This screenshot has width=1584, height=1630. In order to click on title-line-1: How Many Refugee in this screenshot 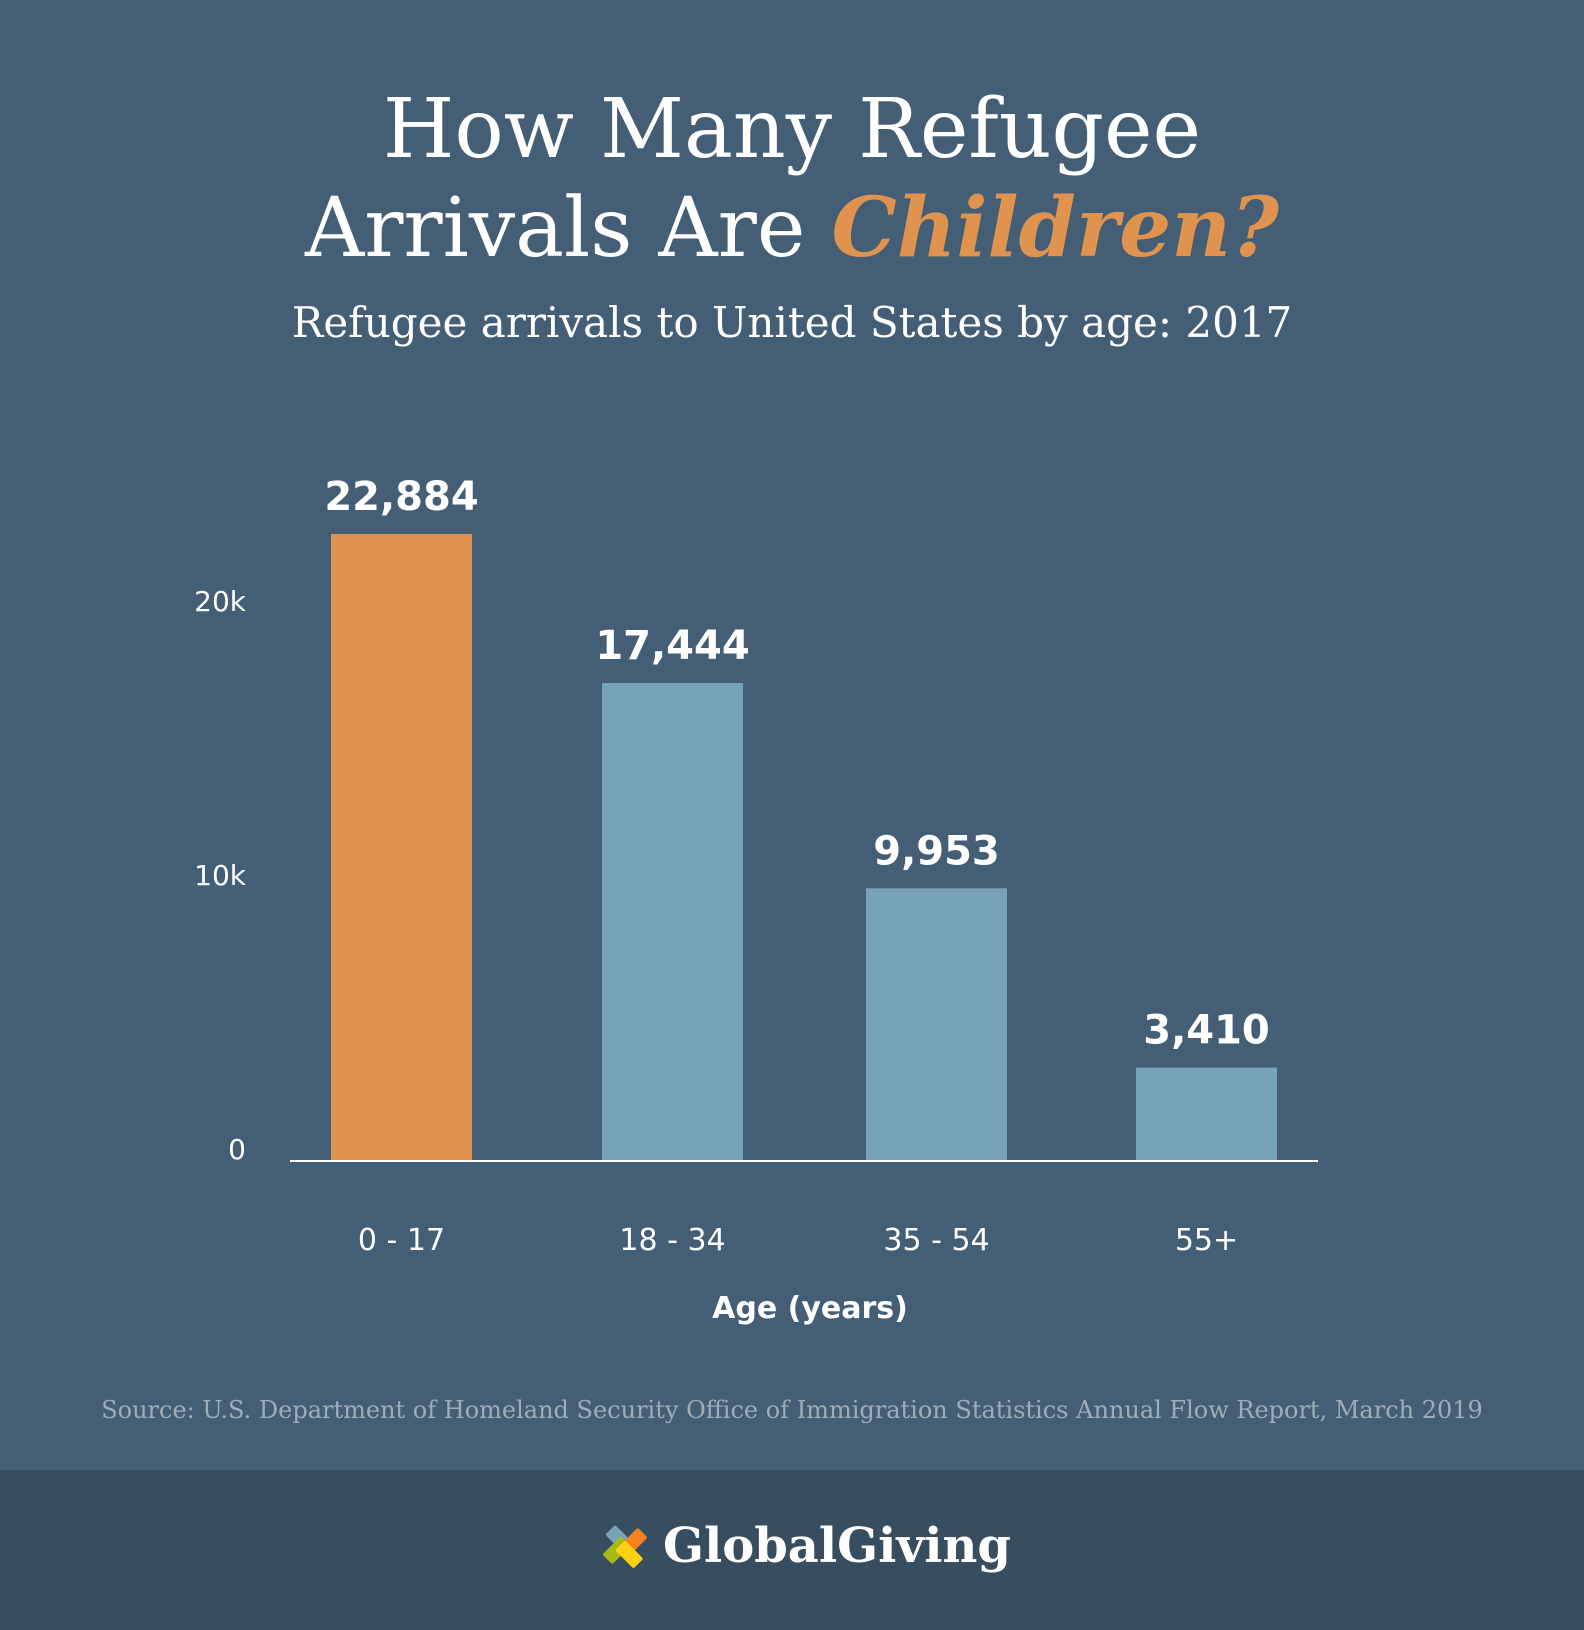, I will do `click(792, 129)`.